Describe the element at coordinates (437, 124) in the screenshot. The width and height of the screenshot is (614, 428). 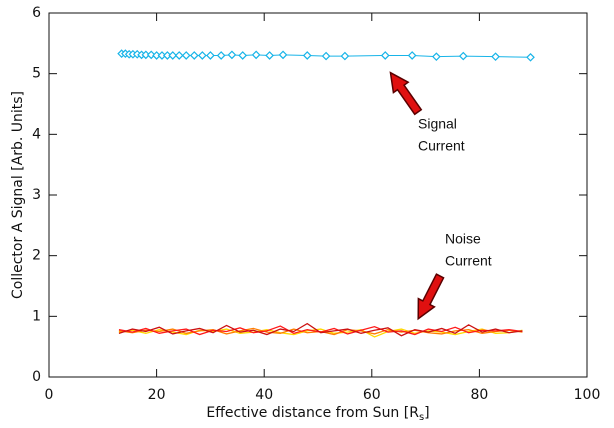
I see `annotation: Signal` at that location.